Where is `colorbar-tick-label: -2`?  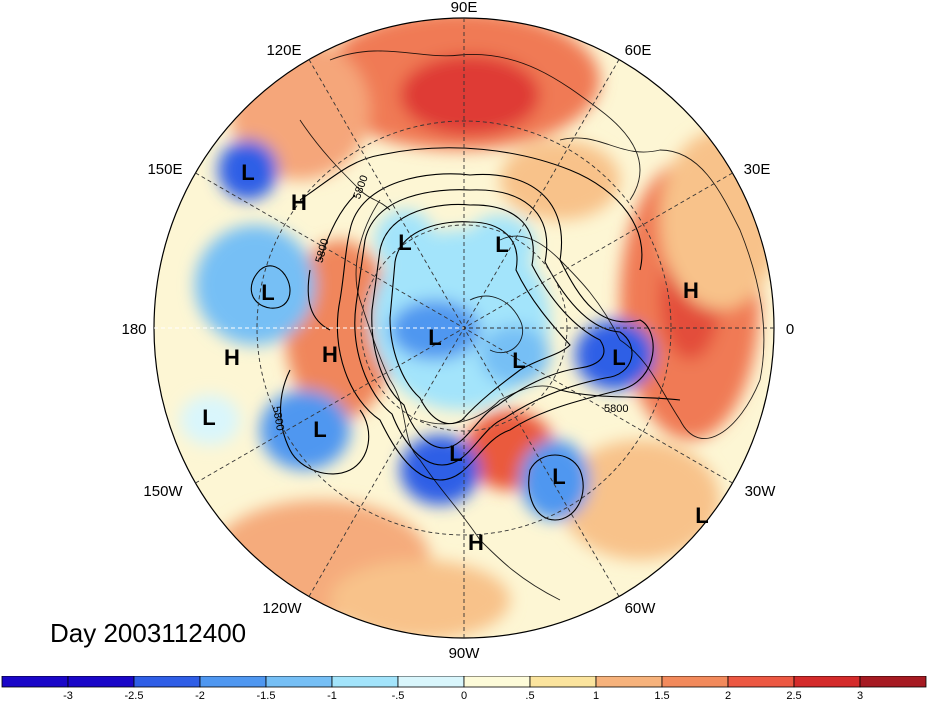
colorbar-tick-label: -2 is located at coordinates (200, 696).